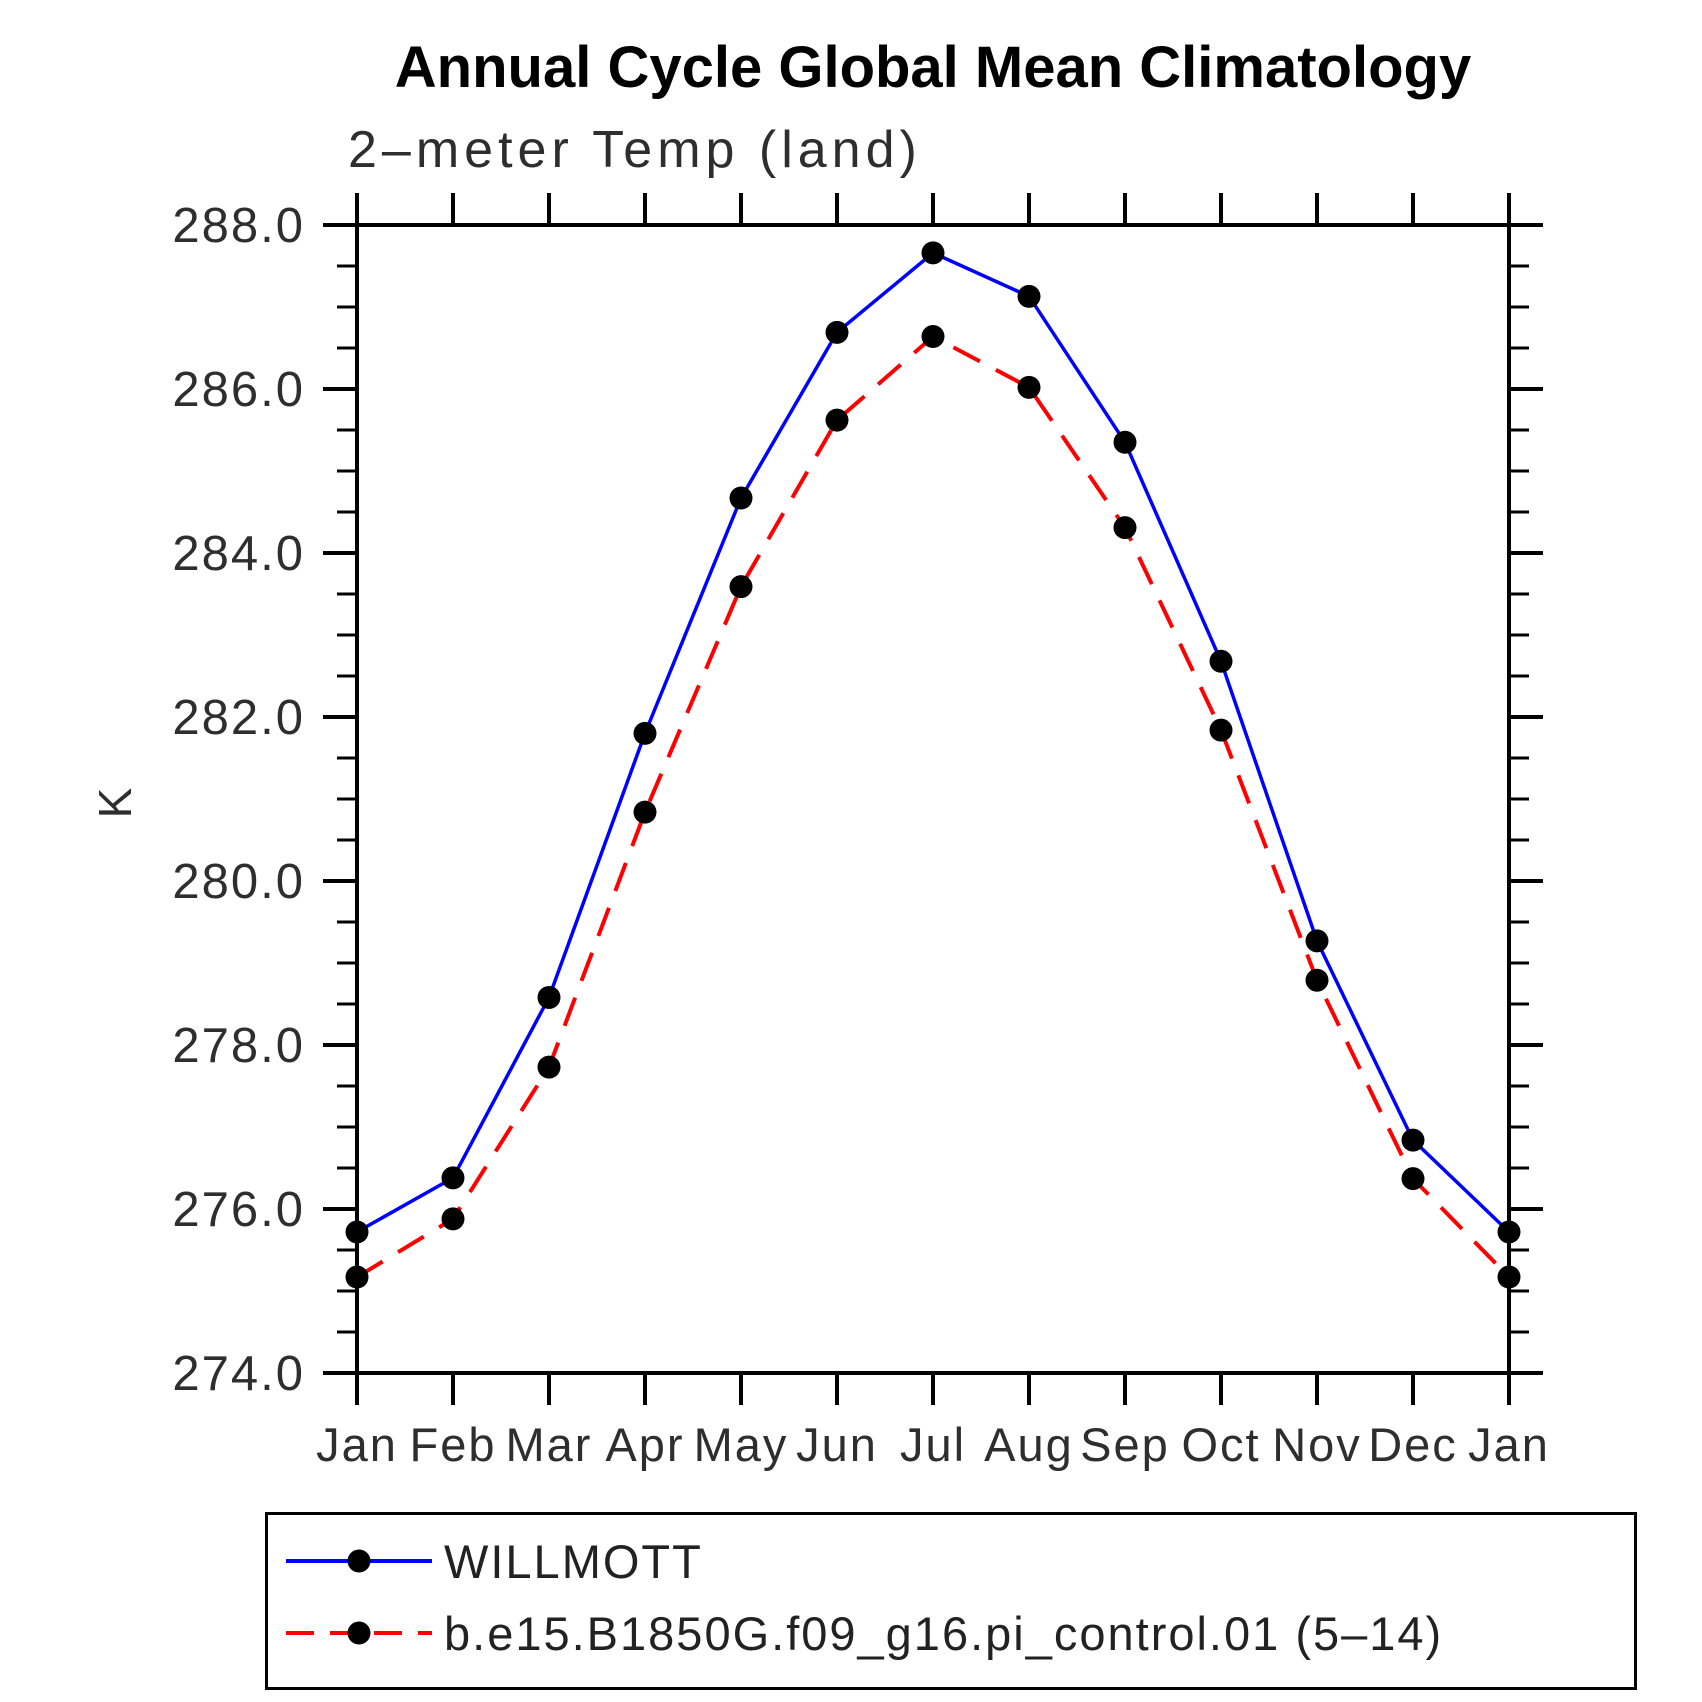 Image resolution: width=1702 pixels, height=1702 pixels. I want to click on legend-line-sample-solid, so click(359, 1561).